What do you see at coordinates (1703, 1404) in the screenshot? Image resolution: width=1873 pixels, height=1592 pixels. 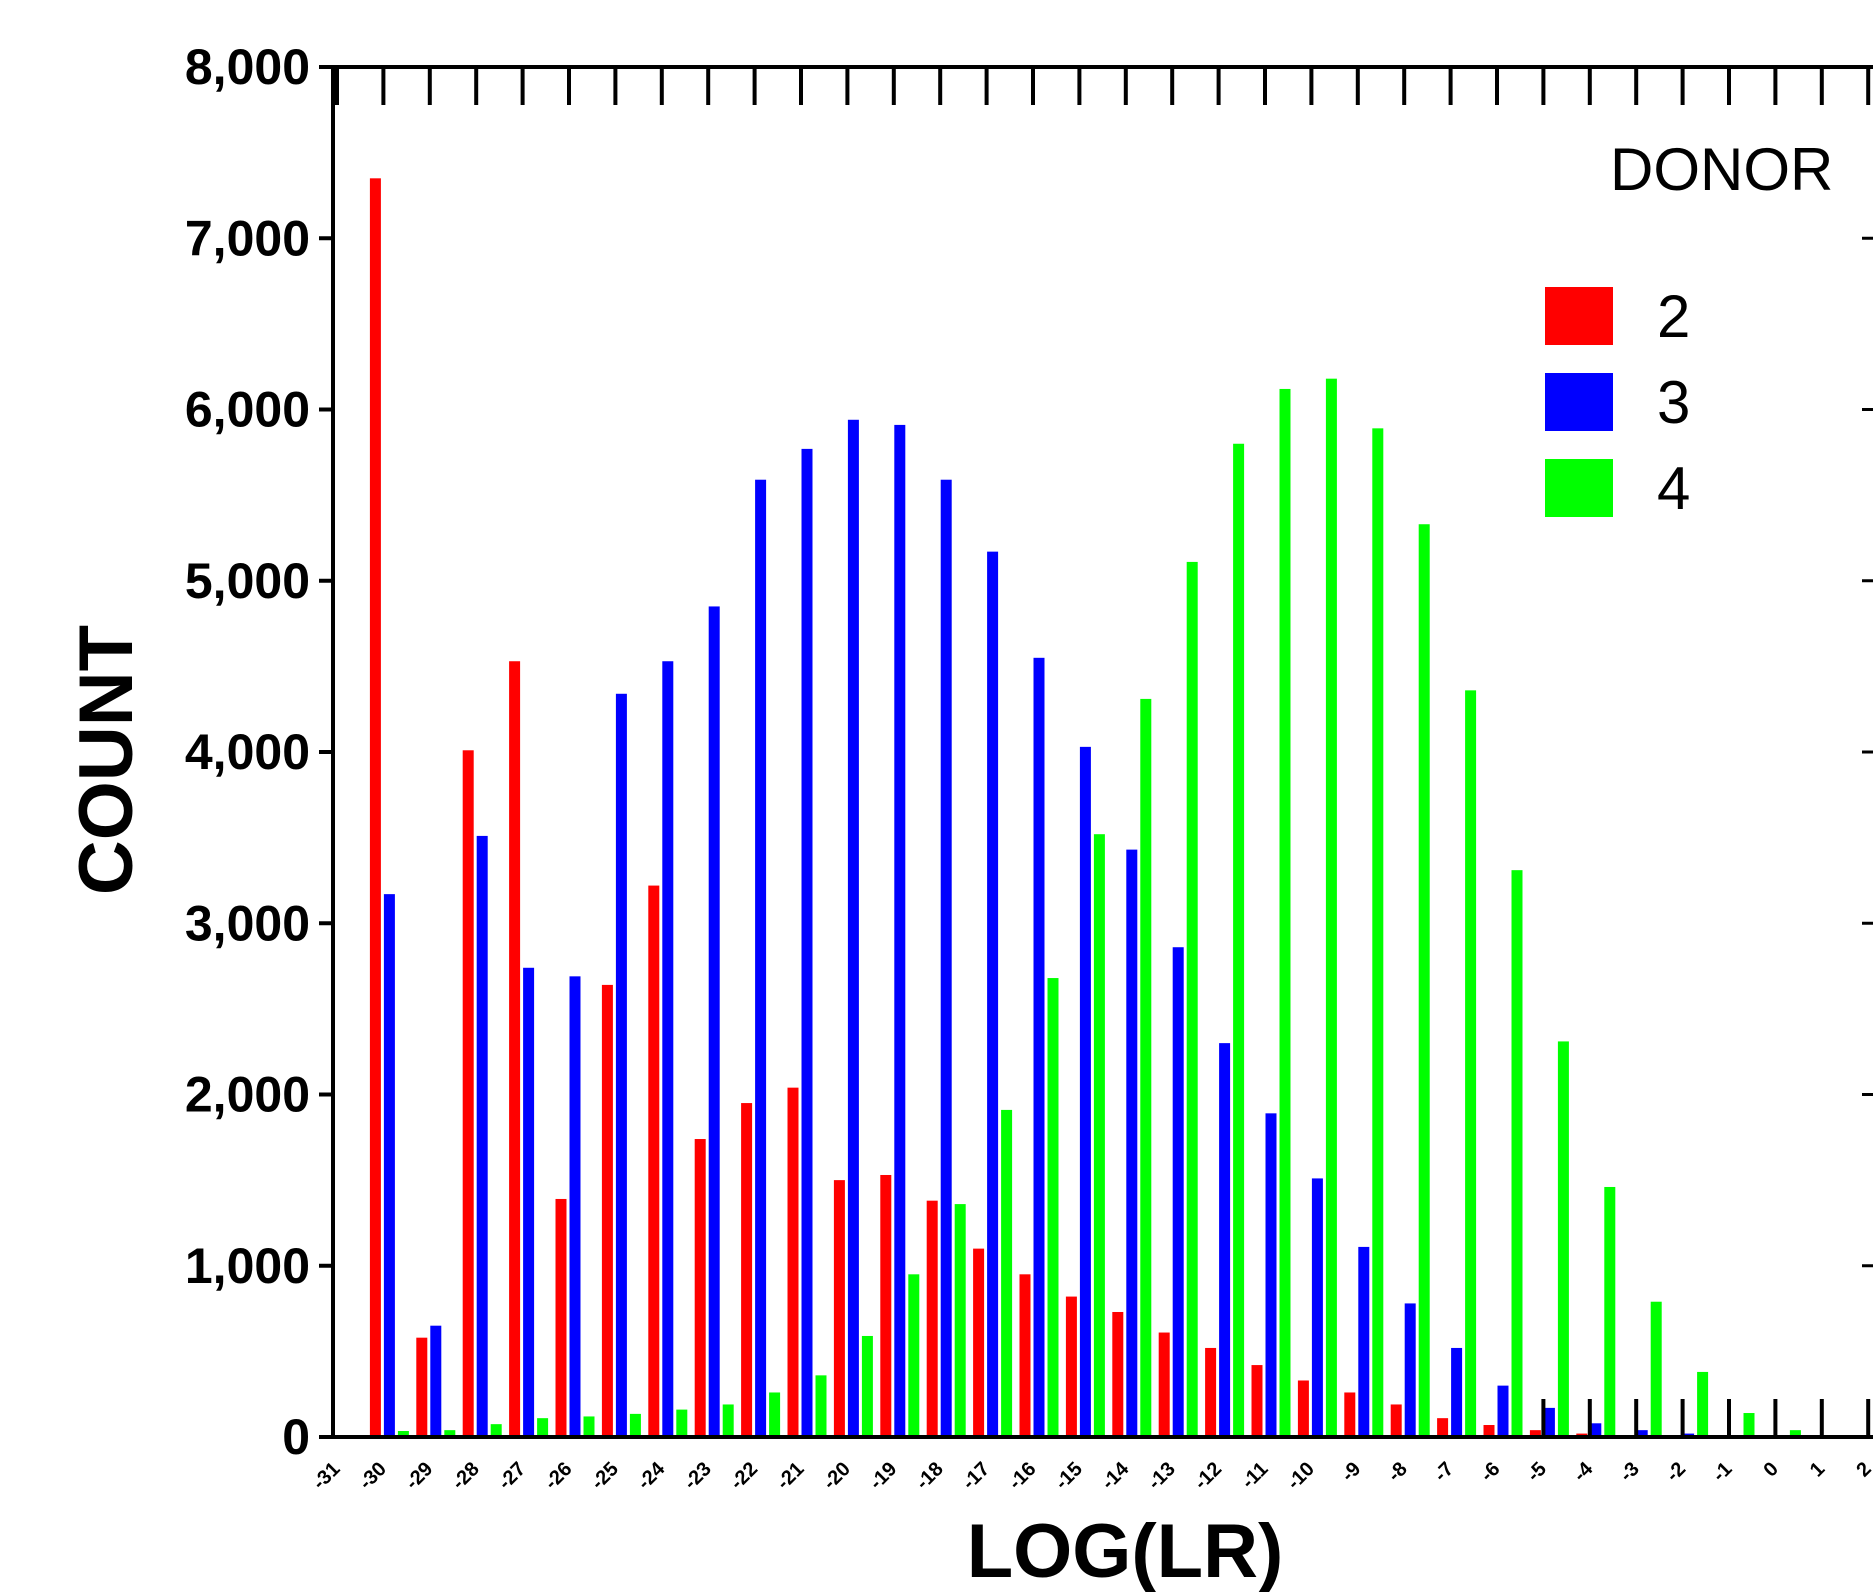 I see `bar-series-4--2` at bounding box center [1703, 1404].